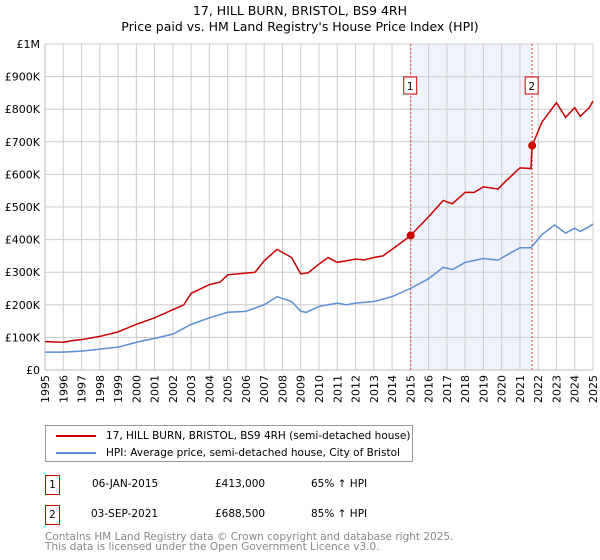 This screenshot has width=600, height=560. I want to click on x-tick-label: 2009, so click(301, 389).